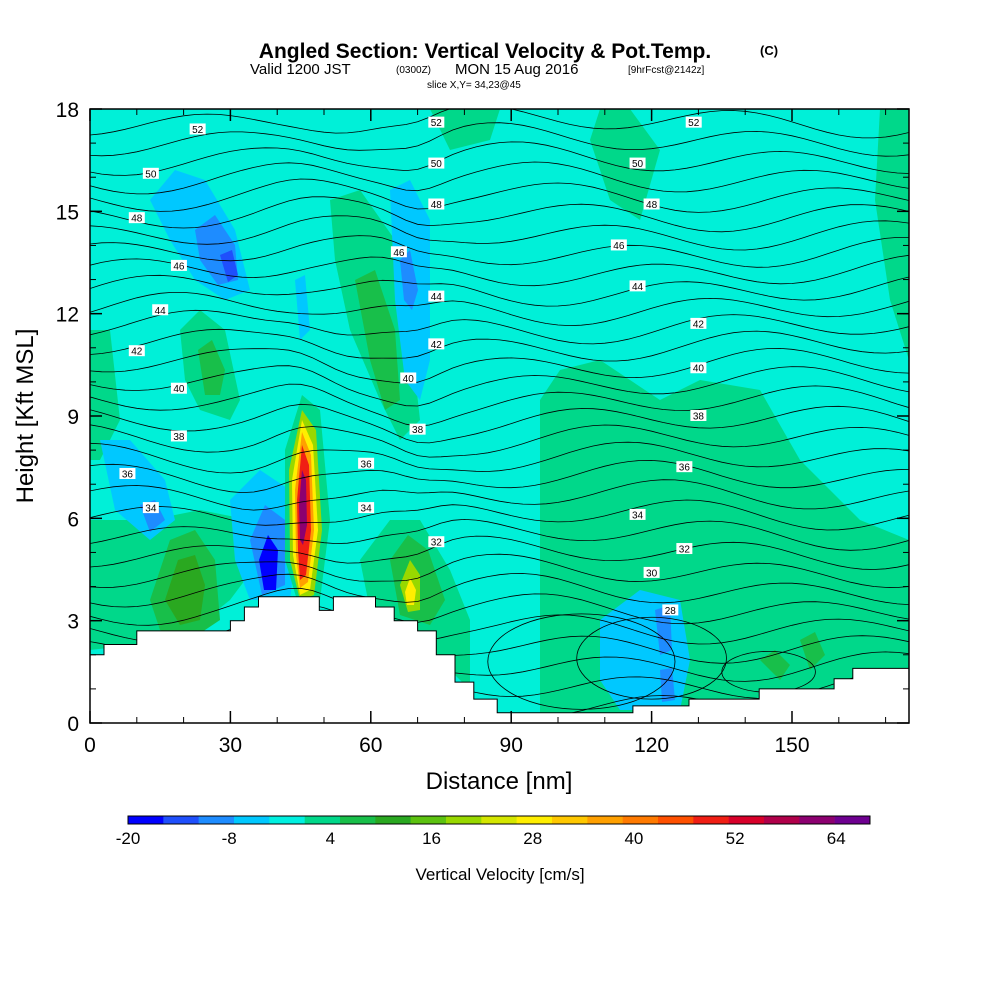 This screenshot has width=1000, height=1000. What do you see at coordinates (67, 110) in the screenshot?
I see `y-tick-label: 18` at bounding box center [67, 110].